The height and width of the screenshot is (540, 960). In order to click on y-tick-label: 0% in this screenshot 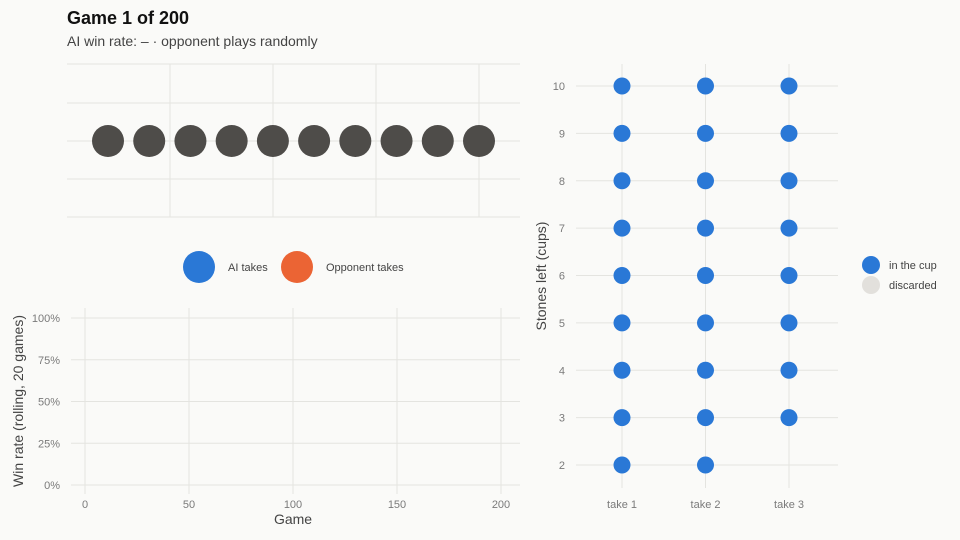, I will do `click(52, 486)`.